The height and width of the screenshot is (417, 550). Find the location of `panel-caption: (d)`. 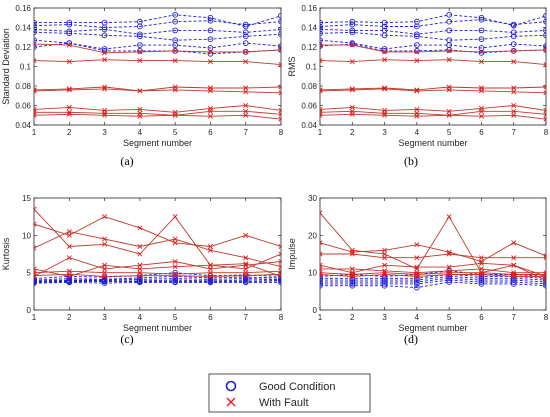

panel-caption: (d) is located at coordinates (411, 339).